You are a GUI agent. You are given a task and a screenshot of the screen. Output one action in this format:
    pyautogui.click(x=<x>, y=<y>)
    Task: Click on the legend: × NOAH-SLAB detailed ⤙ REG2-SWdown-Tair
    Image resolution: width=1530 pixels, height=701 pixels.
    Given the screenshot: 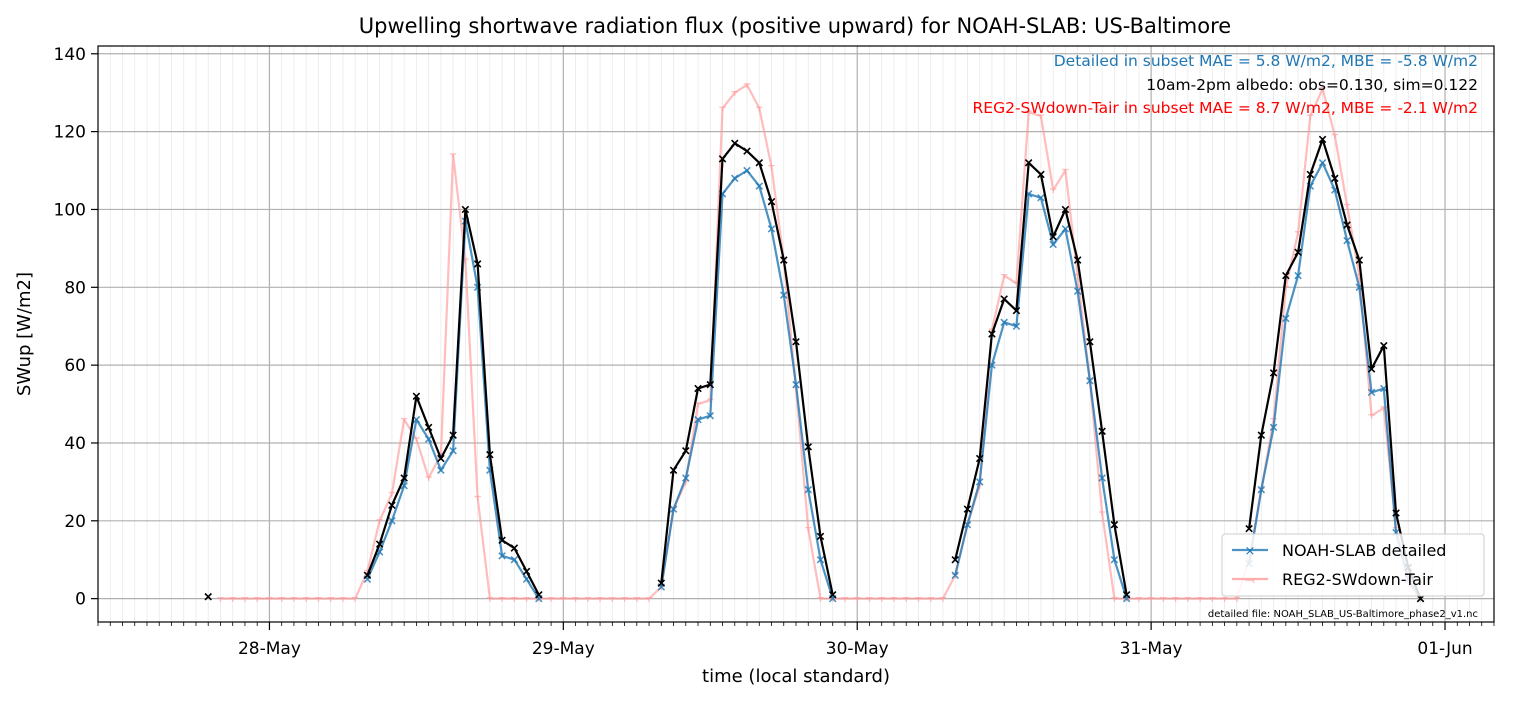 What is the action you would take?
    pyautogui.click(x=1353, y=565)
    